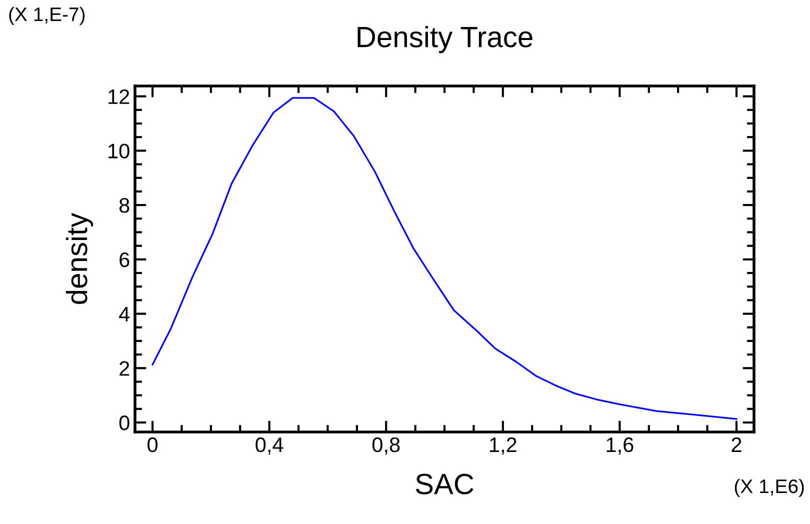 Image resolution: width=810 pixels, height=524 pixels. What do you see at coordinates (769, 488) in the screenshot?
I see `text: (X 1,E6)` at bounding box center [769, 488].